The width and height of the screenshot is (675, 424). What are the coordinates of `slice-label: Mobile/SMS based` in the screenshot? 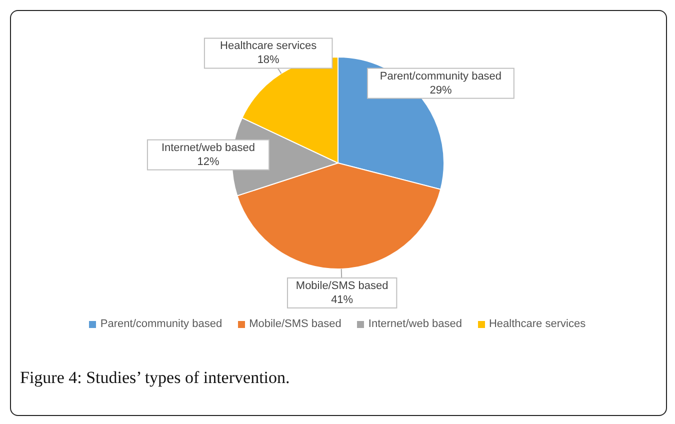 It's located at (342, 286).